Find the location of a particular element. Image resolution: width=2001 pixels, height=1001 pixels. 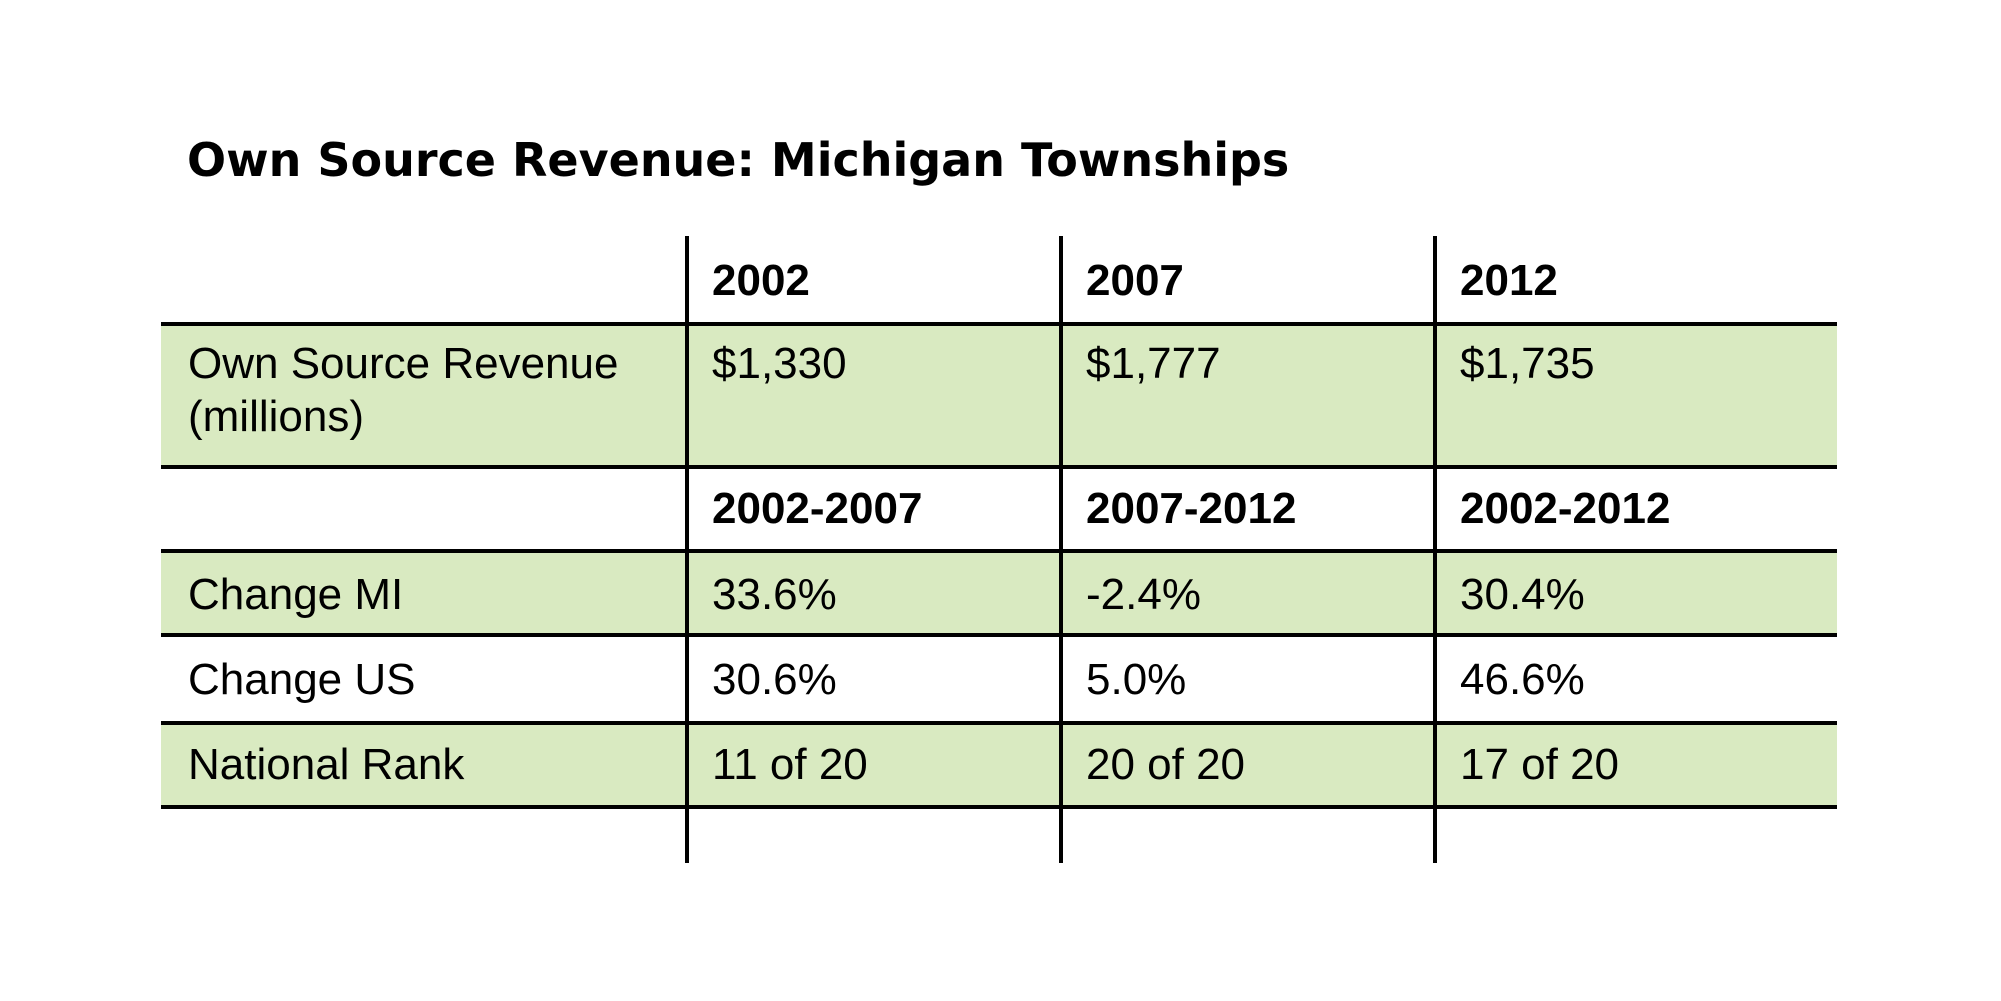

row-label-change-mi: Change MI is located at coordinates (296, 594).